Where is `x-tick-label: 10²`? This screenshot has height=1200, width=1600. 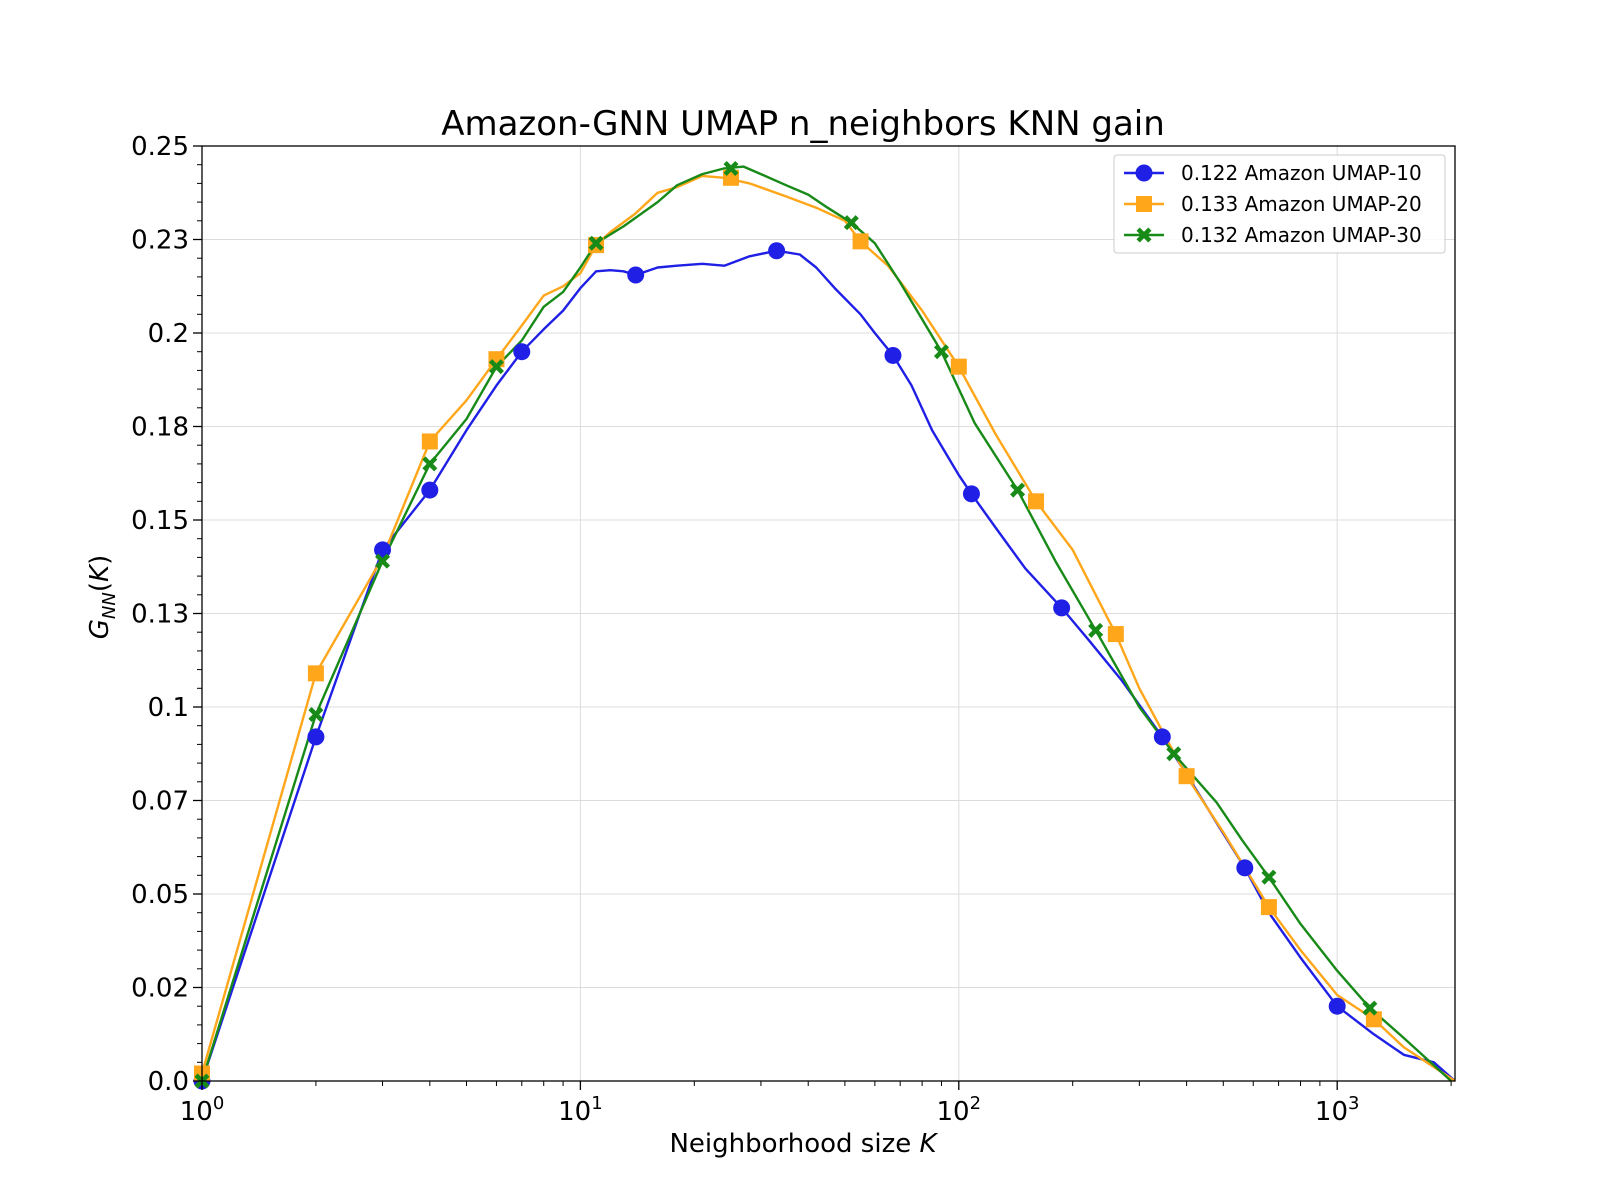 x-tick-label: 10² is located at coordinates (959, 1110).